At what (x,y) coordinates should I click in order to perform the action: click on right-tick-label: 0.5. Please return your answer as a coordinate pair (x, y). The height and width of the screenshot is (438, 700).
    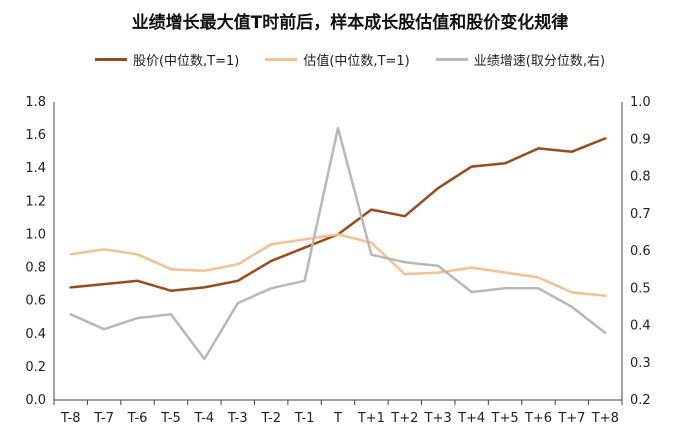
    Looking at the image, I should click on (640, 288).